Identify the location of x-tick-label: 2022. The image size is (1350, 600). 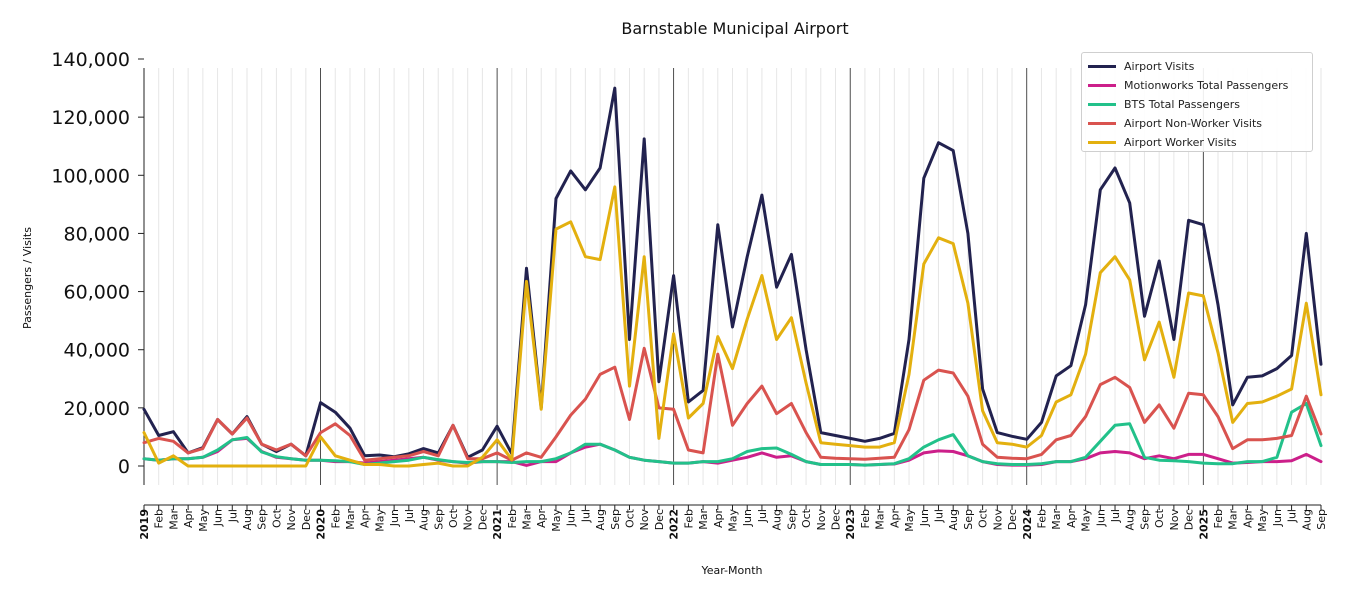
(674, 524).